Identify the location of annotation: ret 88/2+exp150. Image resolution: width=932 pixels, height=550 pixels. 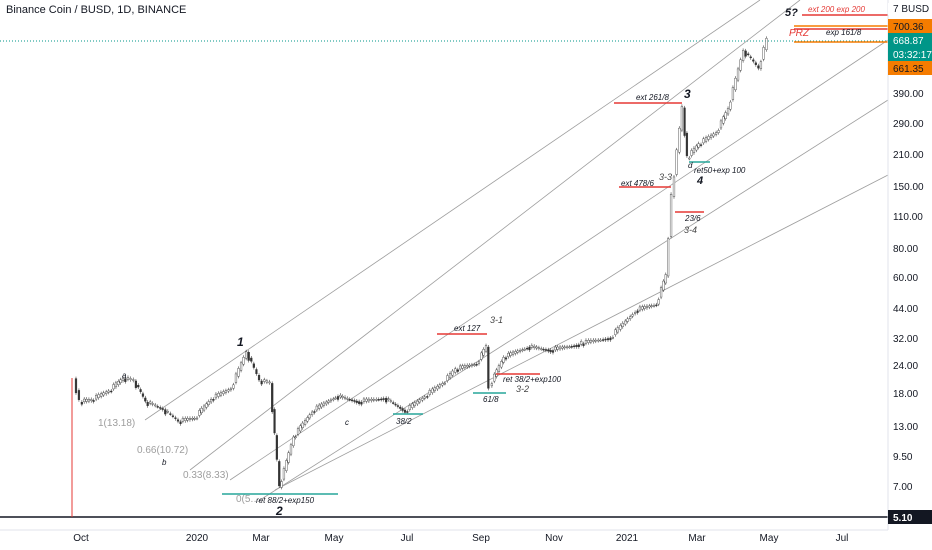
(285, 500).